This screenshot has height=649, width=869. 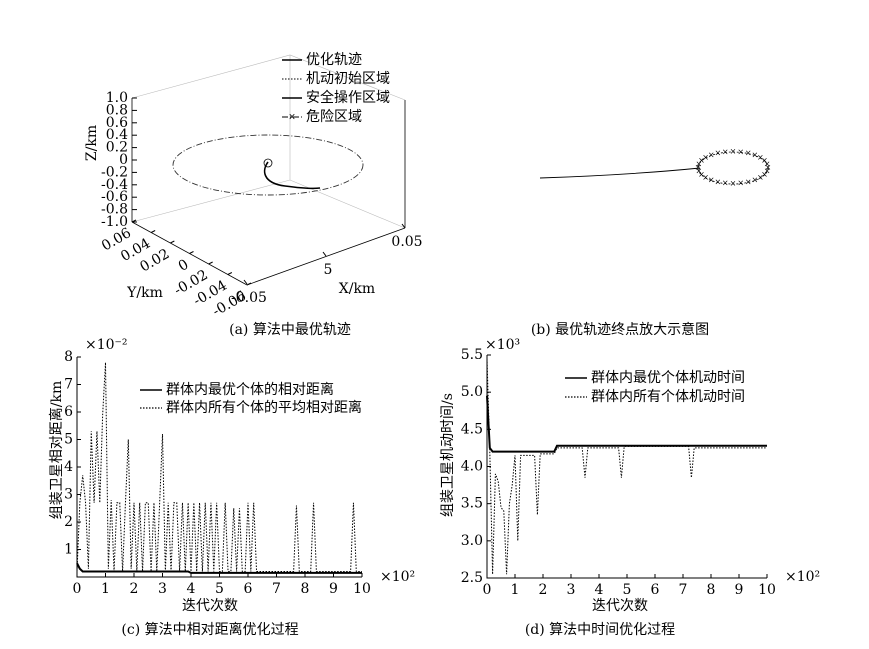 I want to click on x-tick-label: -0.05, so click(x=249, y=298).